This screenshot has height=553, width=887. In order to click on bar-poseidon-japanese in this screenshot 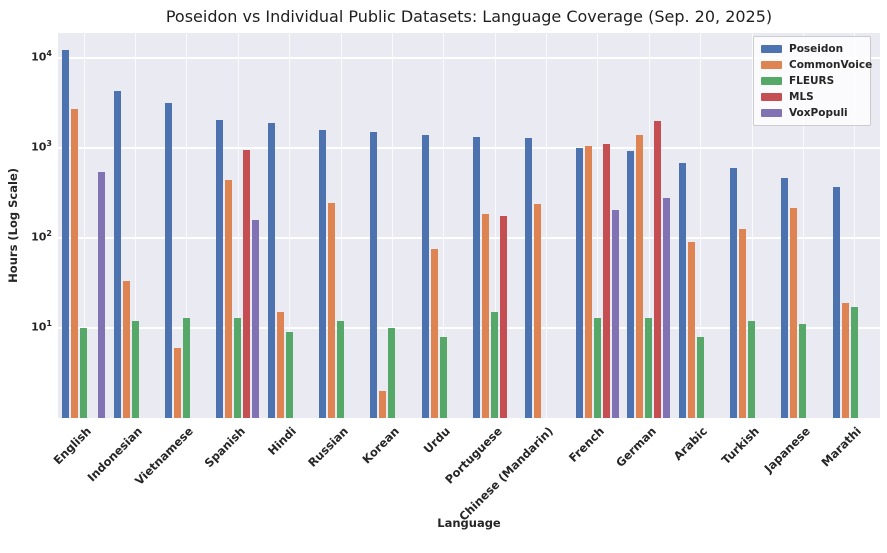, I will do `click(785, 298)`.